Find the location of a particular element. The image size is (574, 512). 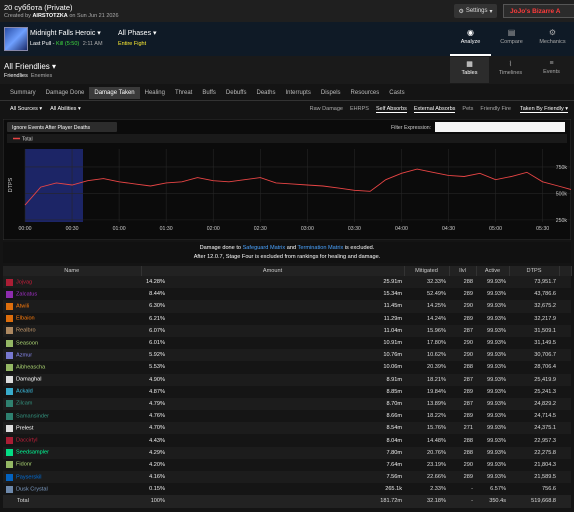

tab: Deaths is located at coordinates (266, 92).